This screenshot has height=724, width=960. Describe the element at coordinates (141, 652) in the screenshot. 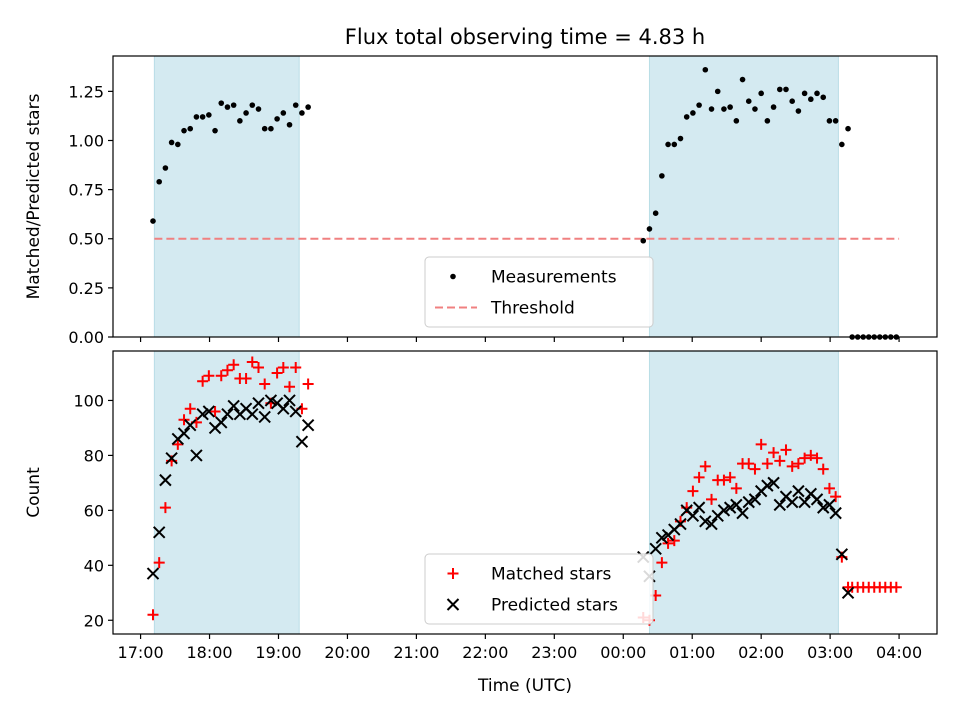

I see `x-tick-label-0: 17:00` at that location.